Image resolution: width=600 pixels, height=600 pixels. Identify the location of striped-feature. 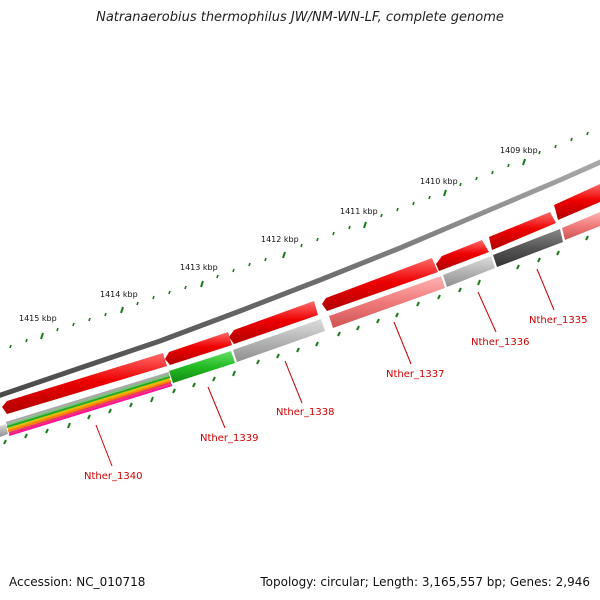
(89, 404).